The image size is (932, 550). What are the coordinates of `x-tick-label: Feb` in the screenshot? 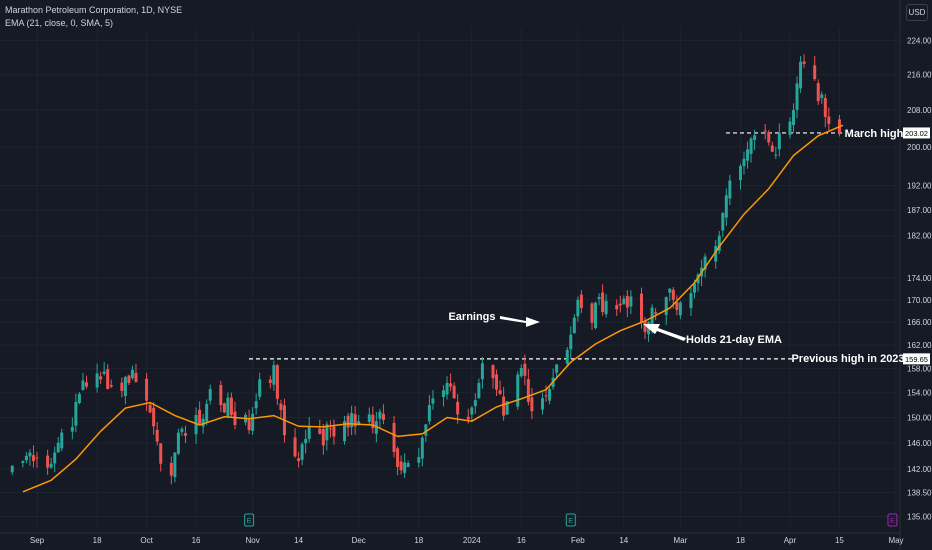 It's located at (578, 540).